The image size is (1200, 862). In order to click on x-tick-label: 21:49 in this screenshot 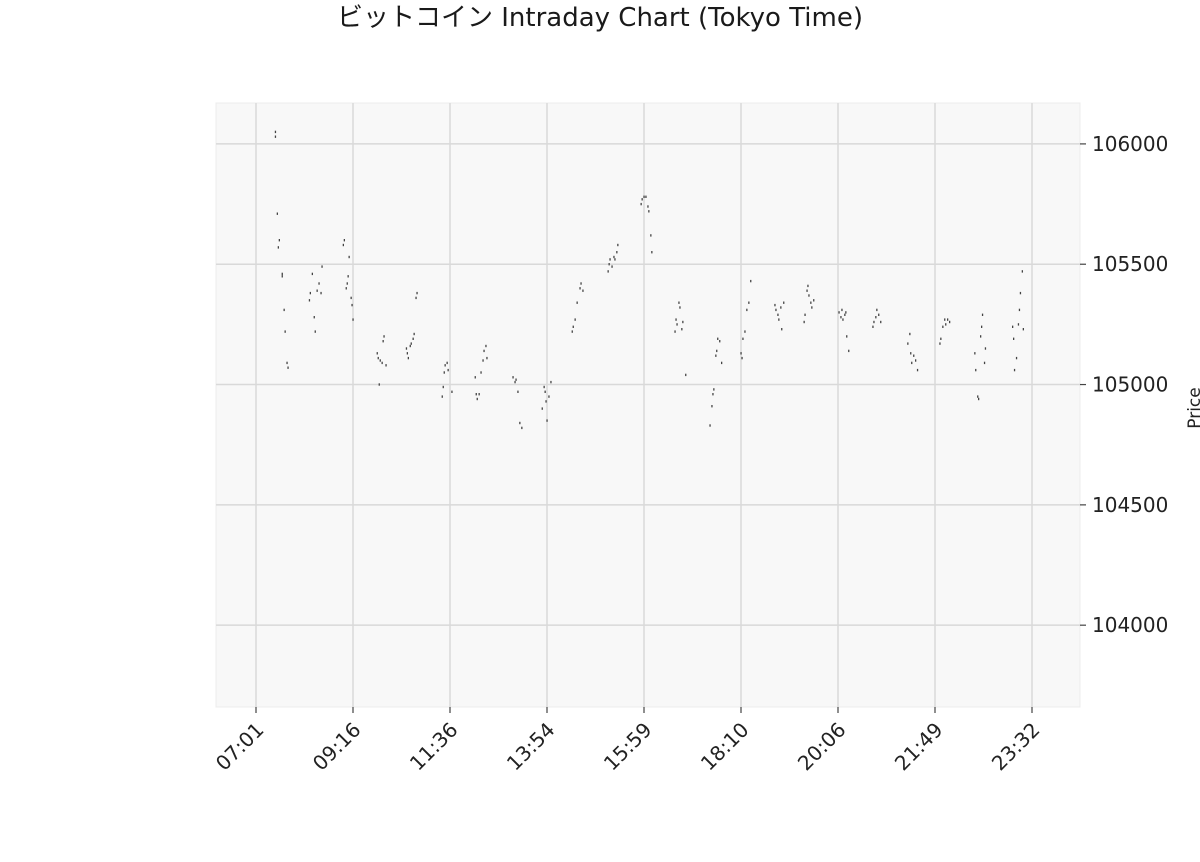, I will do `click(919, 747)`.